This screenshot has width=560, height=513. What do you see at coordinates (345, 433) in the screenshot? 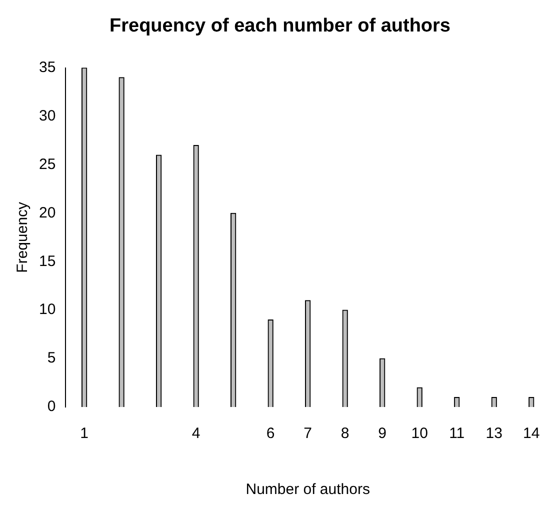
I see `x-tick-label: 8` at bounding box center [345, 433].